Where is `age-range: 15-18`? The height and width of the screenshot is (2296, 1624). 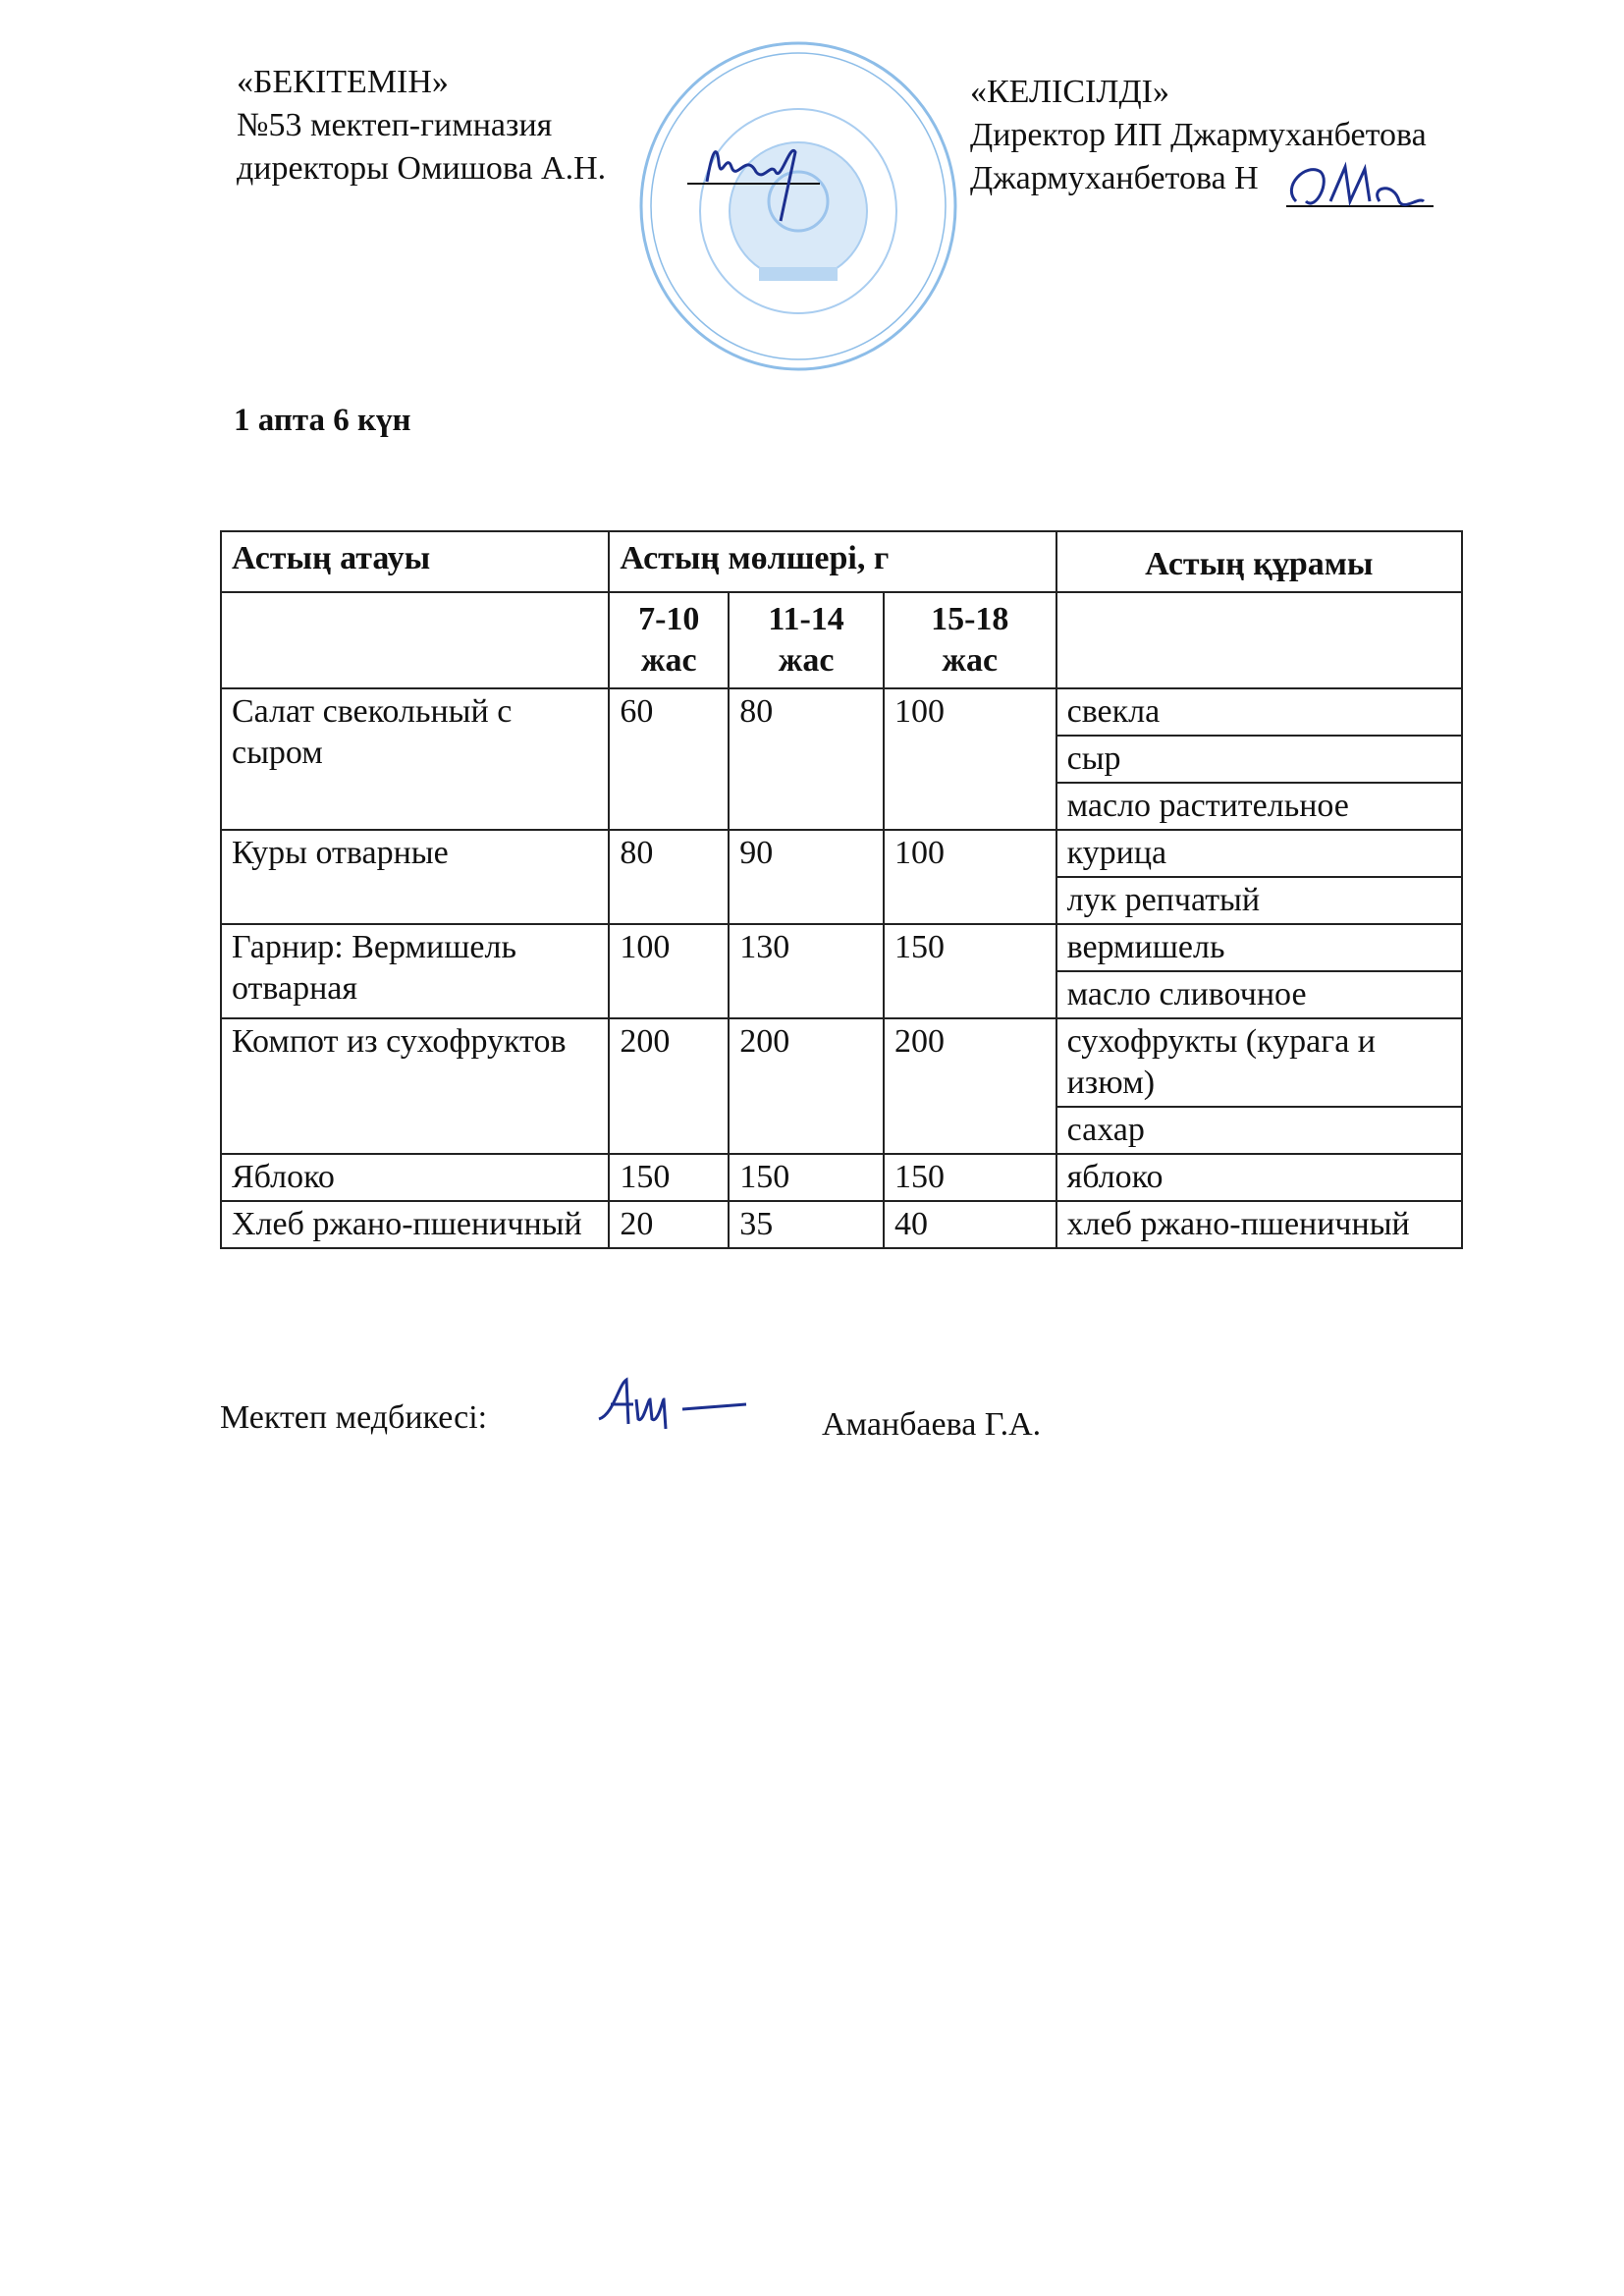 age-range: 15-18 is located at coordinates (970, 619).